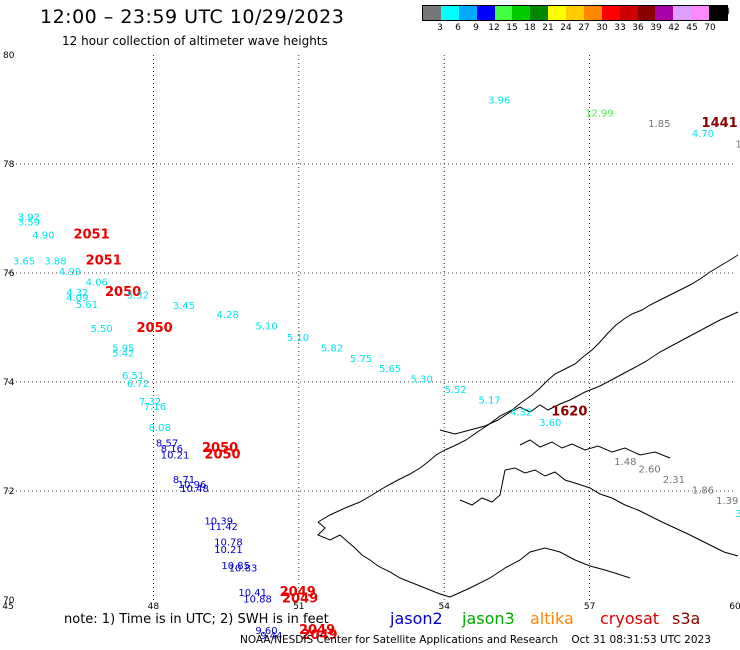 The image size is (740, 650). Describe the element at coordinates (476, 28) in the screenshot. I see `scale-label: 9` at that location.